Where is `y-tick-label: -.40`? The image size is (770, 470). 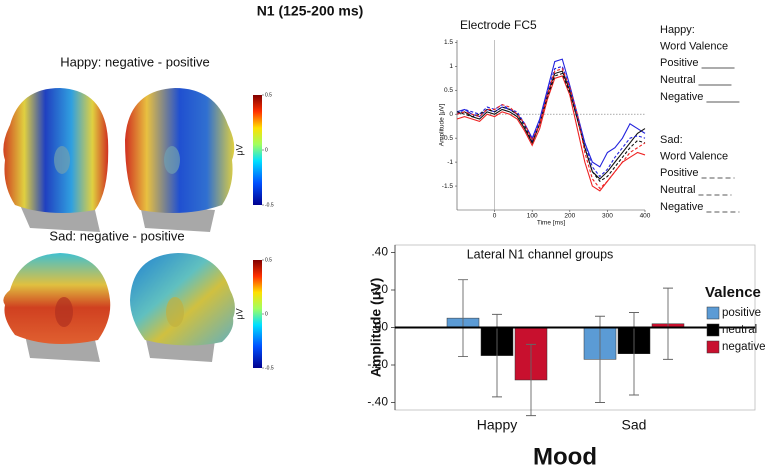
y-tick-label: -.40 is located at coordinates (377, 402).